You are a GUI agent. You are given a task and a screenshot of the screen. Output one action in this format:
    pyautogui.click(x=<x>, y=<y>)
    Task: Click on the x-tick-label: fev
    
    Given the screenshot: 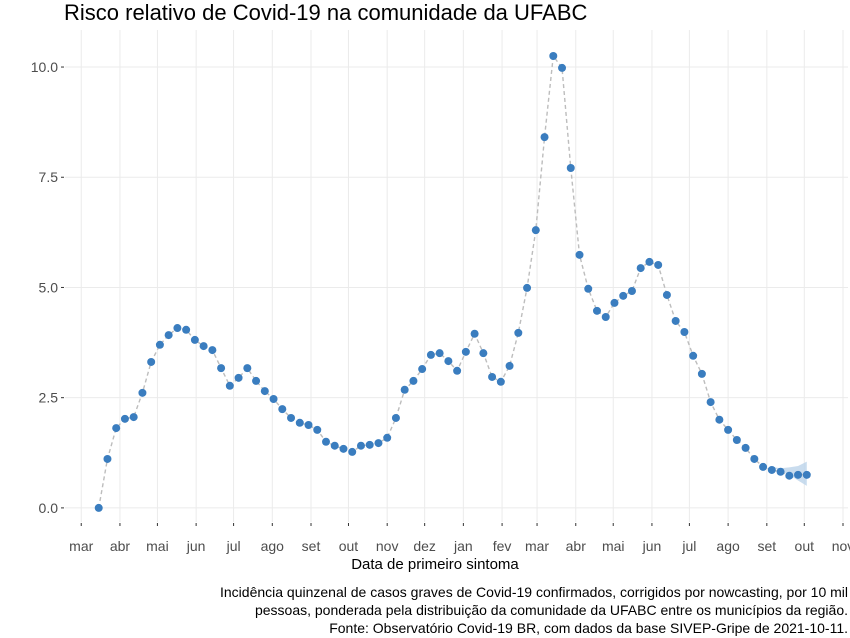 What is the action you would take?
    pyautogui.click(x=502, y=546)
    